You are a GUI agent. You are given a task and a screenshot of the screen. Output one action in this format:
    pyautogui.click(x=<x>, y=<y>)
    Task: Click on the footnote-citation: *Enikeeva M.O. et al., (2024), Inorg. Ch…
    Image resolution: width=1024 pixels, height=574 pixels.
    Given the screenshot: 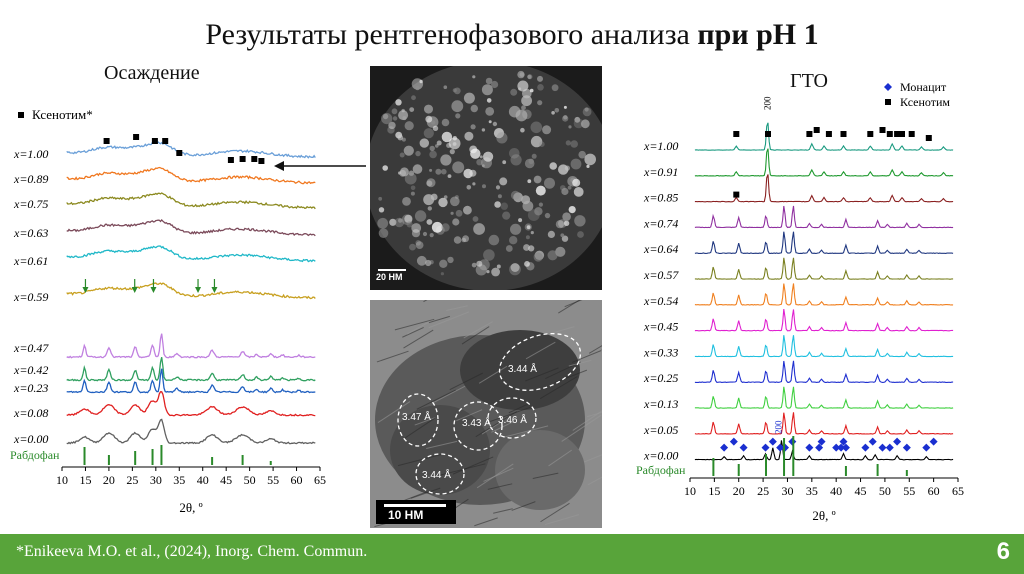 What is the action you would take?
    pyautogui.click(x=192, y=551)
    